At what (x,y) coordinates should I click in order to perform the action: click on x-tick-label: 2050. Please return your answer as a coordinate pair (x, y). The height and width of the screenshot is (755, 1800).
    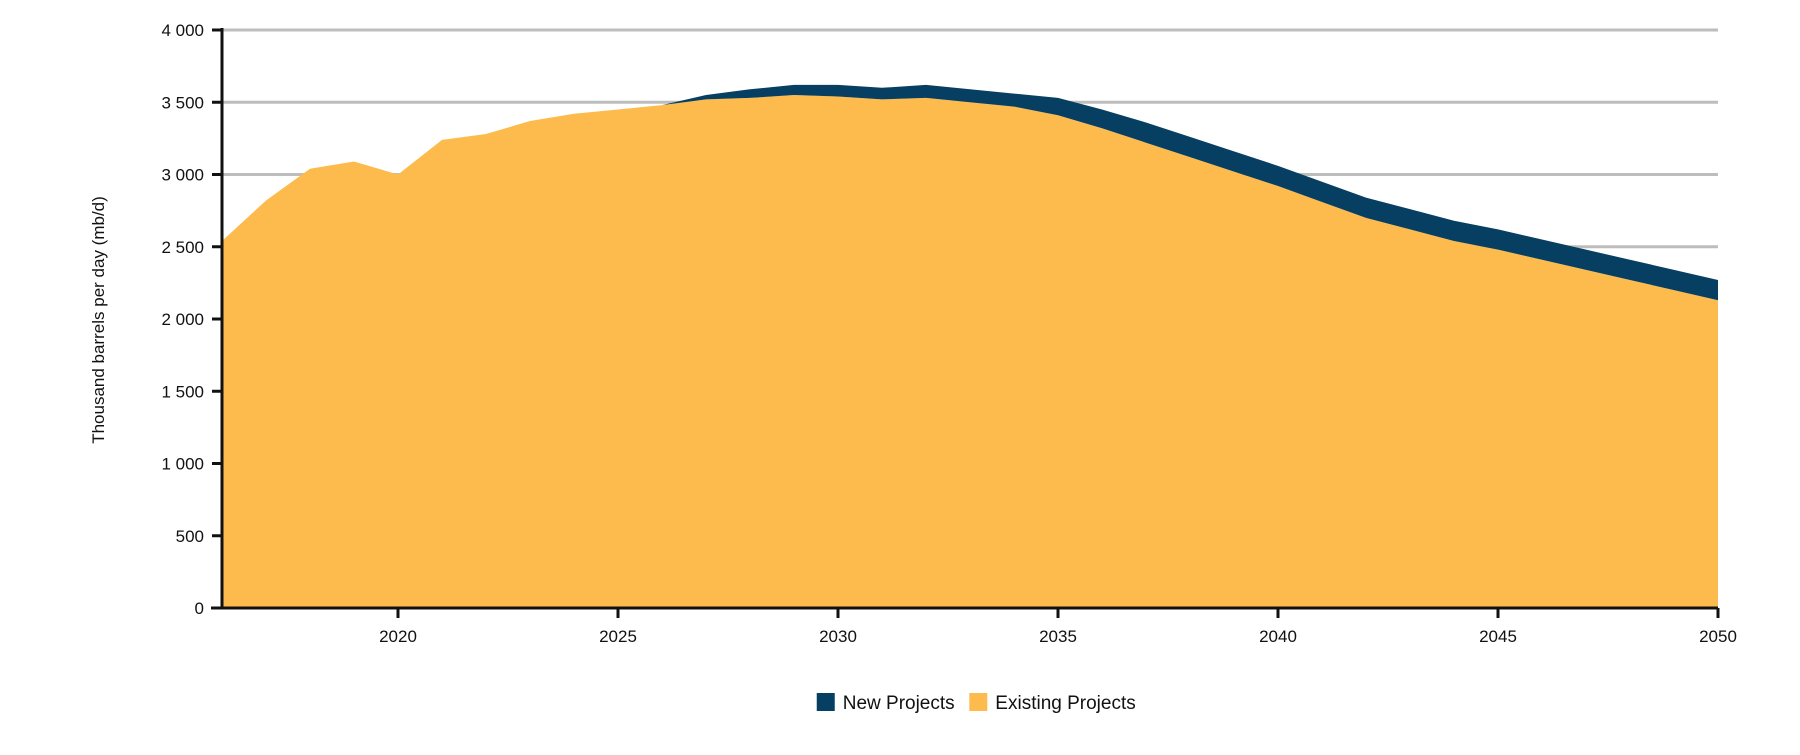
    Looking at the image, I should click on (1718, 636).